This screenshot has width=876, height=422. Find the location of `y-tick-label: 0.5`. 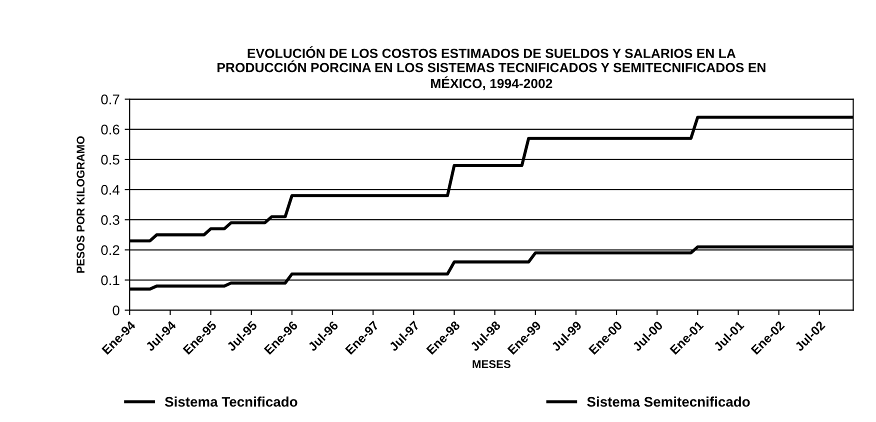

y-tick-label: 0.5 is located at coordinates (110, 159).